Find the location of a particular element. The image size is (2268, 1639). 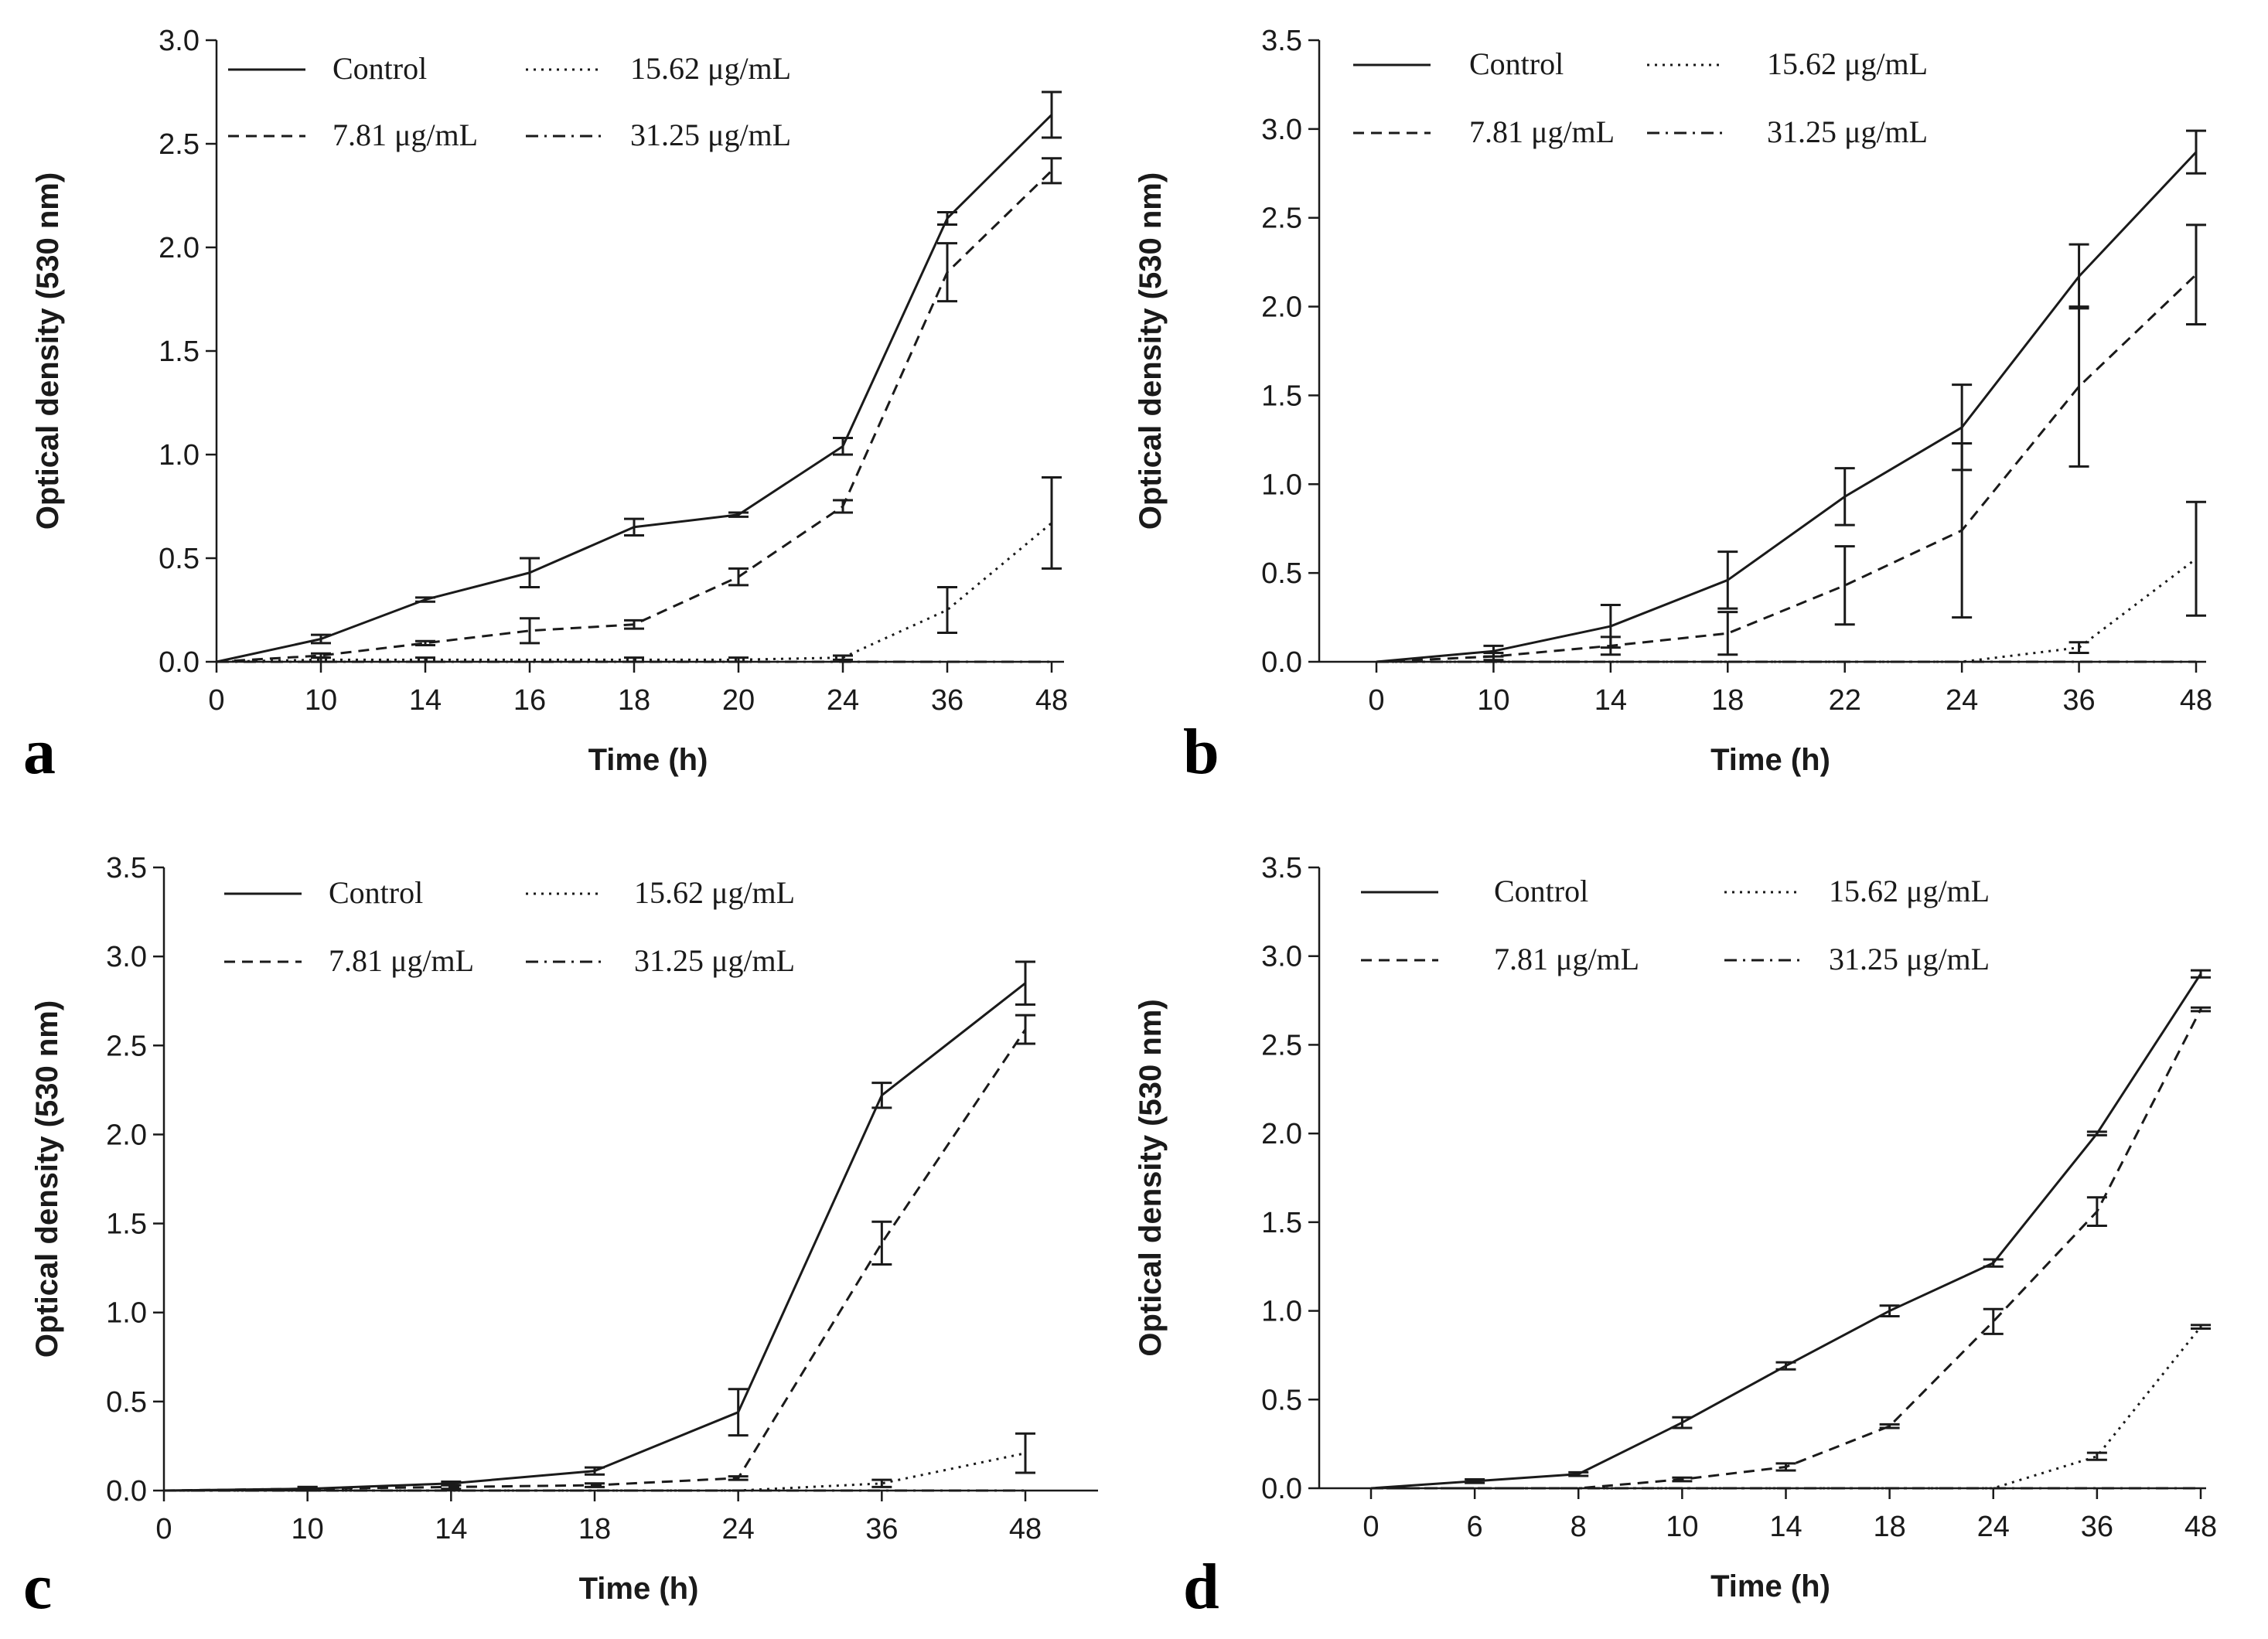

panel-letter: d is located at coordinates (1201, 1587).